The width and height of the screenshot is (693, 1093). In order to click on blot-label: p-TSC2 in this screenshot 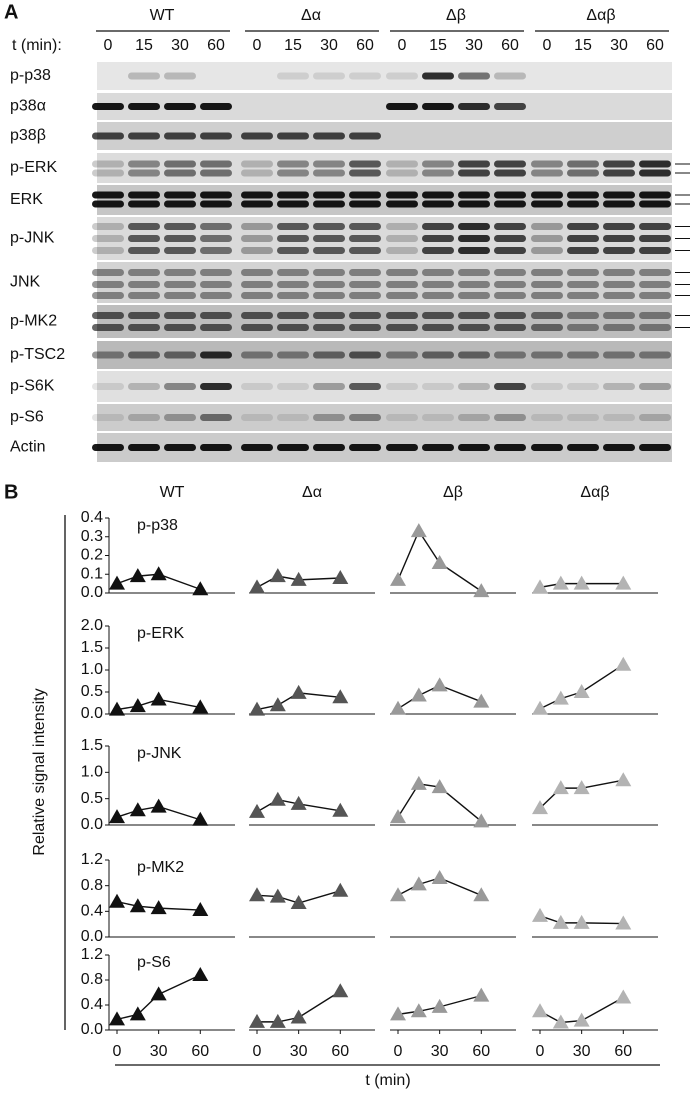, I will do `click(37, 354)`.